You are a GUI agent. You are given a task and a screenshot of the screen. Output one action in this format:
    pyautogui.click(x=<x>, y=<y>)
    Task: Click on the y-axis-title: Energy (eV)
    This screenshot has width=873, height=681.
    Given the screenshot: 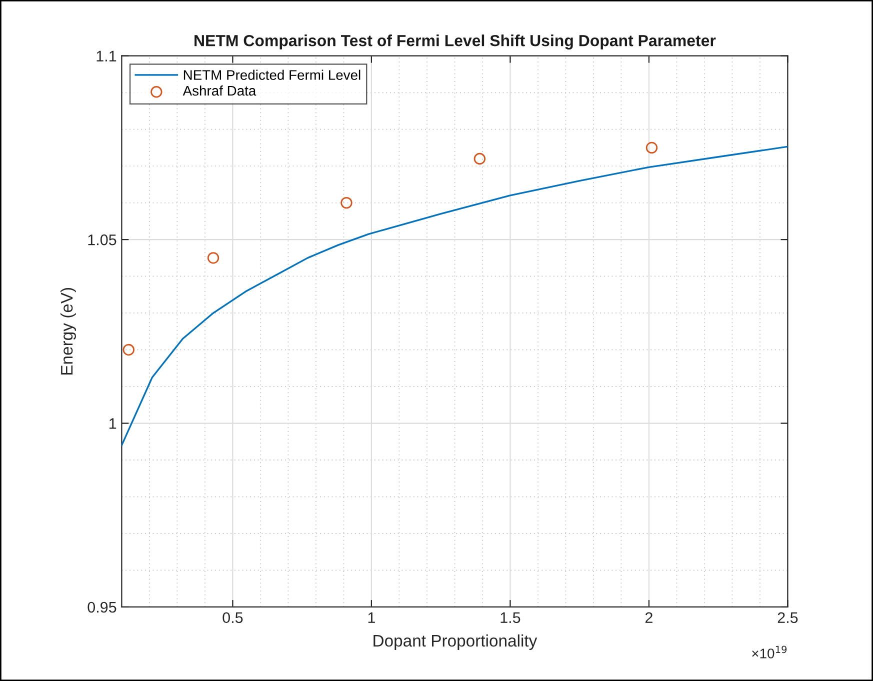 What is the action you would take?
    pyautogui.click(x=68, y=331)
    